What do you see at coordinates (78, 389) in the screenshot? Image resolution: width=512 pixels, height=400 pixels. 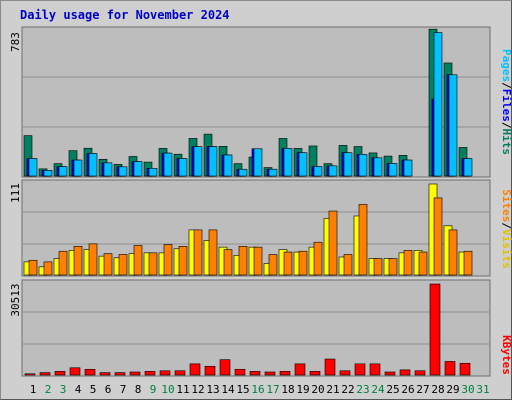 I see `x-tick-day-4: 4` at bounding box center [78, 389].